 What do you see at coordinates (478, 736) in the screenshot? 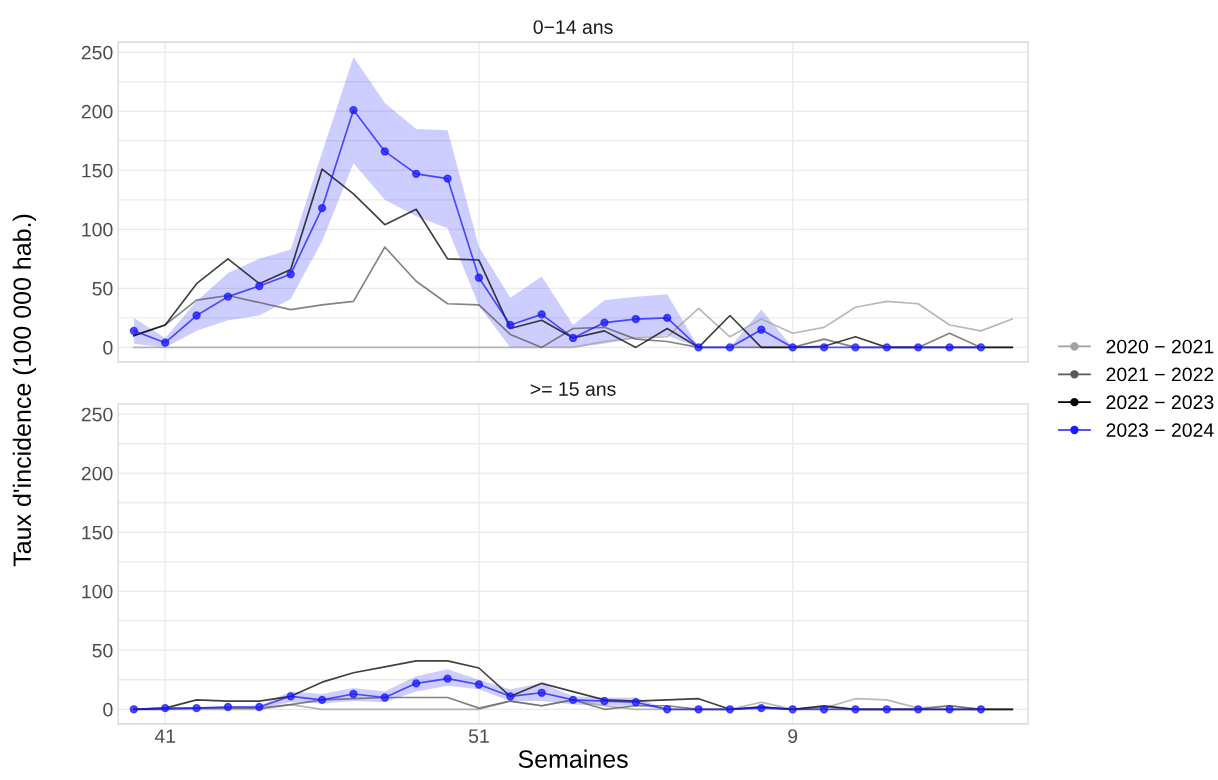
I see `x-tick-label: 51` at bounding box center [478, 736].